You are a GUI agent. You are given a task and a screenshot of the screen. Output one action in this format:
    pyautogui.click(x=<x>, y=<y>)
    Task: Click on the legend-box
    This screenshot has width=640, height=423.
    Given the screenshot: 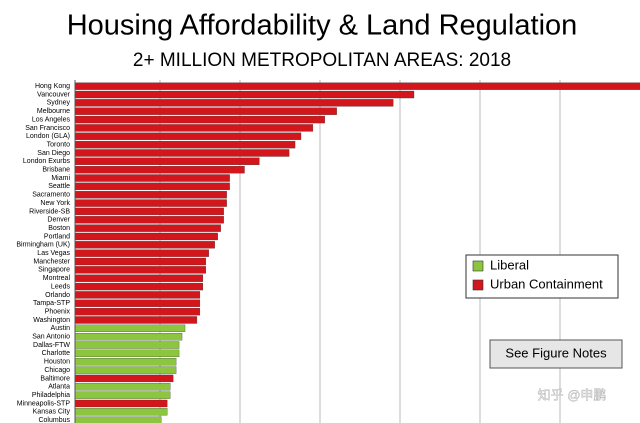 What is the action you would take?
    pyautogui.click(x=542, y=276)
    